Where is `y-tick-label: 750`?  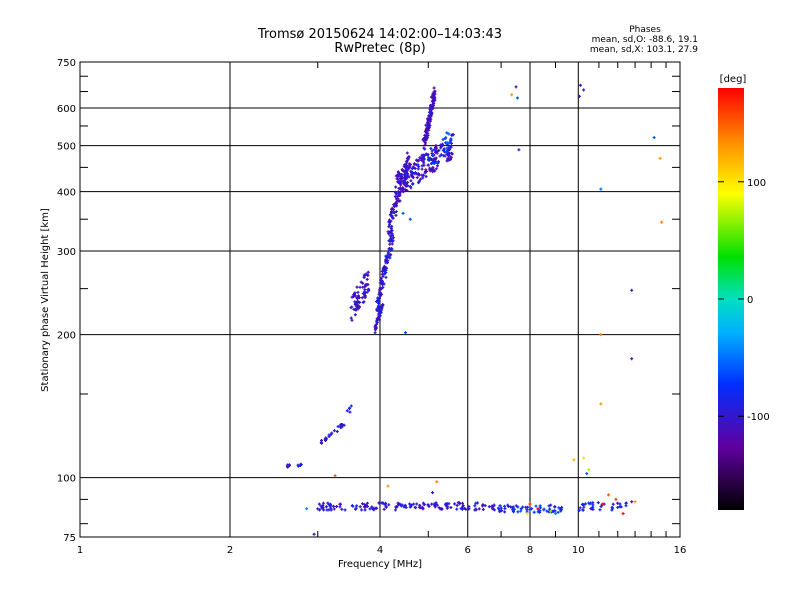 y-tick-label: 750 is located at coordinates (66, 63).